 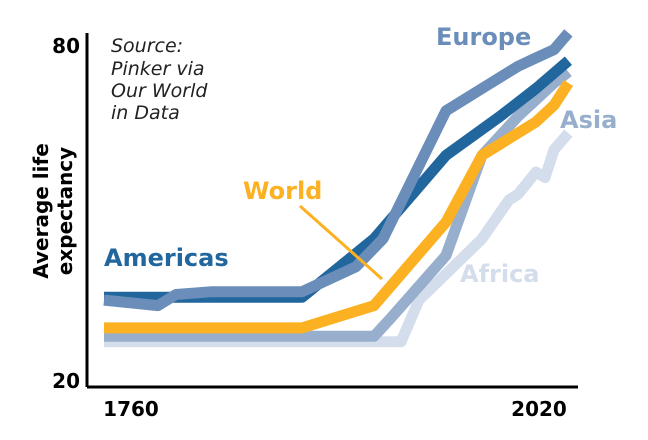 I want to click on label-world: World, so click(x=282, y=191).